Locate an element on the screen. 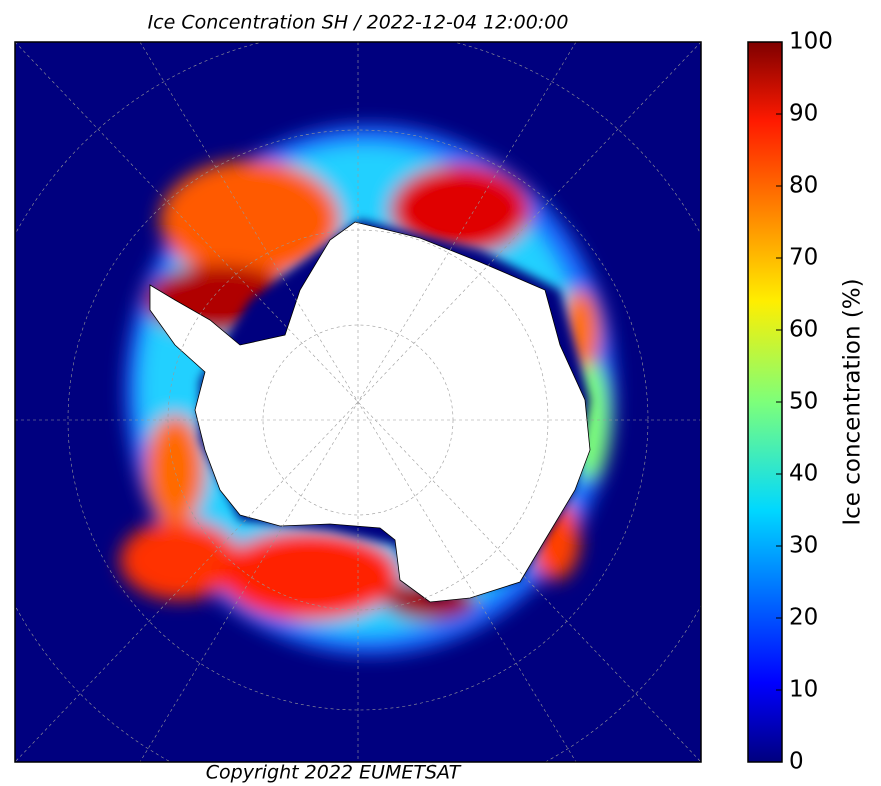 The width and height of the screenshot is (881, 786). colorbar-tick-label: 60 is located at coordinates (803, 330).